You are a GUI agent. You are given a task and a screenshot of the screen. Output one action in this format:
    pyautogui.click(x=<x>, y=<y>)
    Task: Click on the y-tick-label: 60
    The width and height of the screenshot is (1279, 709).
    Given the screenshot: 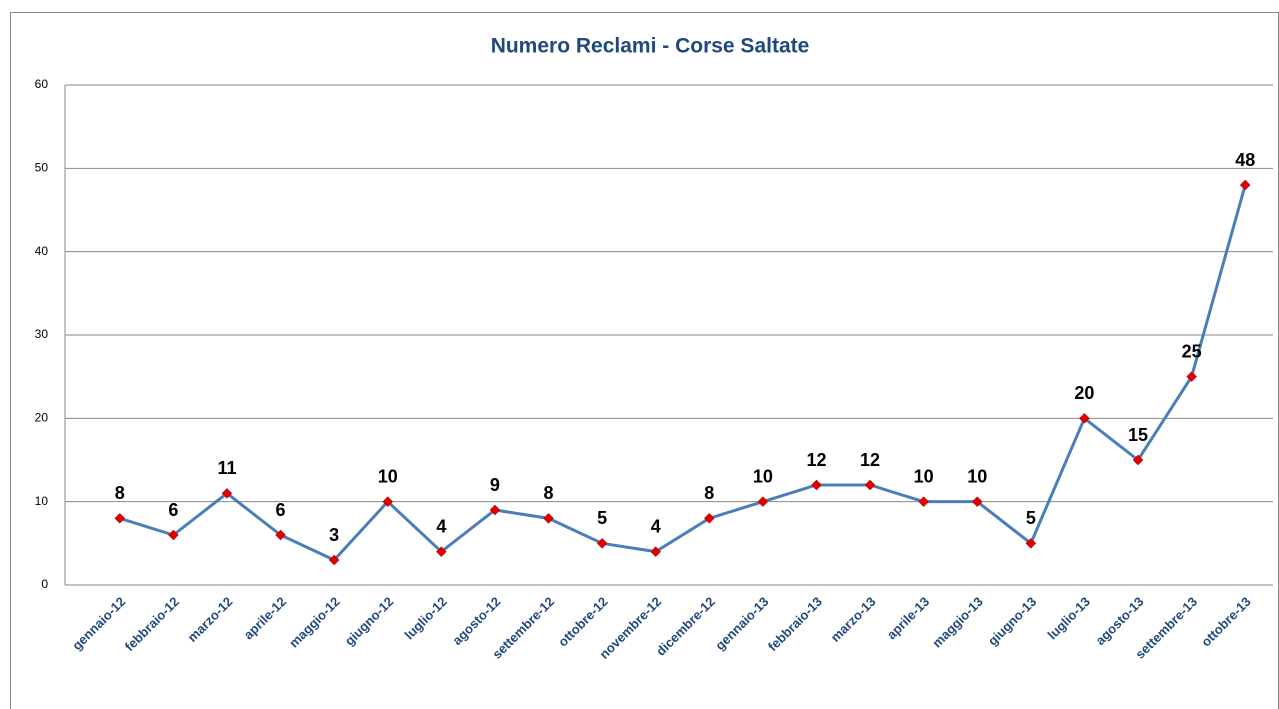 What is the action you would take?
    pyautogui.click(x=42, y=84)
    